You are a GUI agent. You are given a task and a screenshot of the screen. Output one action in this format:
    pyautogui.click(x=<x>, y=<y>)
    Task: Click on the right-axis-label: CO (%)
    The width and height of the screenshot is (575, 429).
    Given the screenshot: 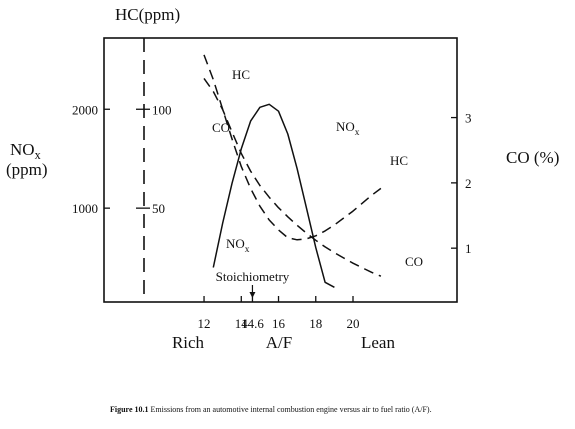 What is the action you would take?
    pyautogui.click(x=532, y=157)
    